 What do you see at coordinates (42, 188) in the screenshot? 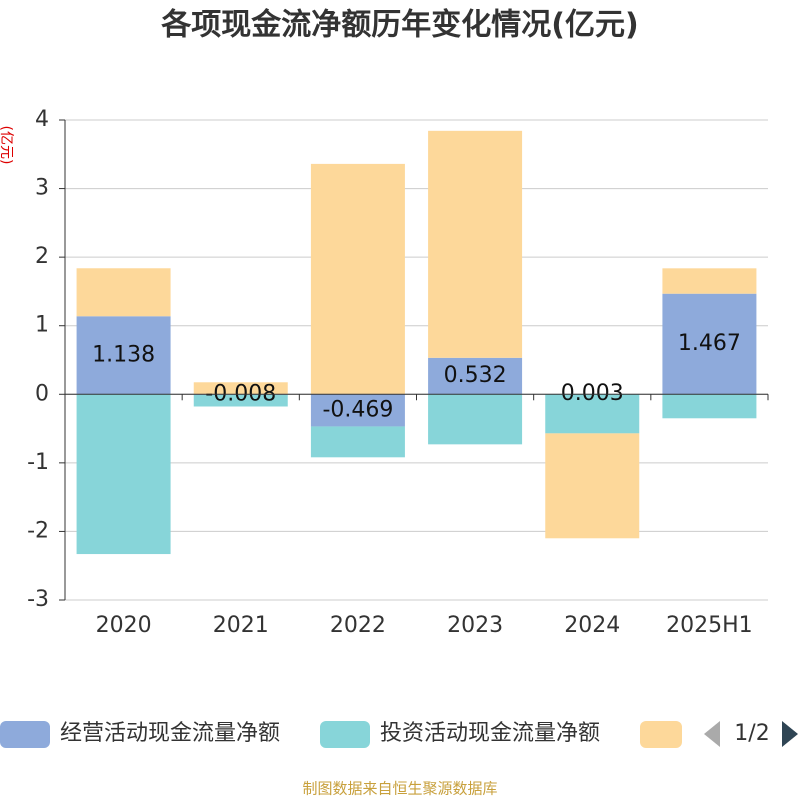
I see `y-tick-label: 3` at bounding box center [42, 188].